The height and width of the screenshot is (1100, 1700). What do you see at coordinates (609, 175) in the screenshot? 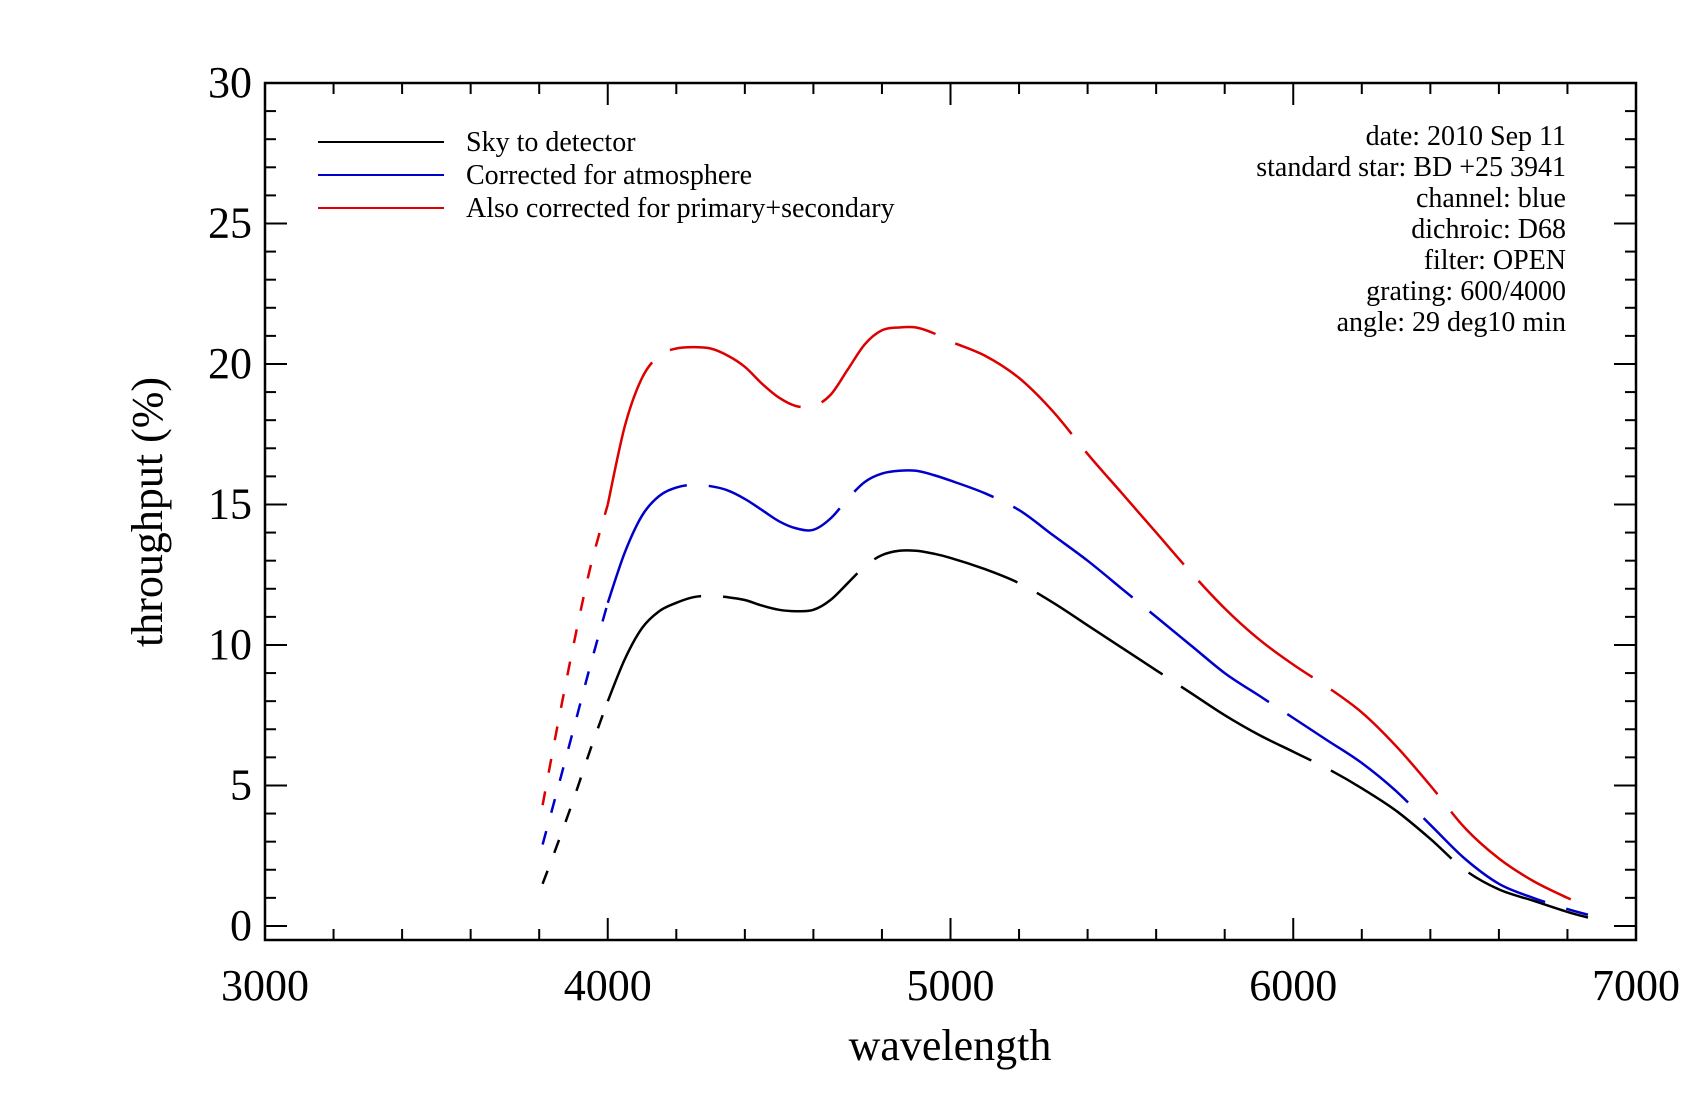
I see `legend-label-atmosphere: Corrected for atmosphere` at bounding box center [609, 175].